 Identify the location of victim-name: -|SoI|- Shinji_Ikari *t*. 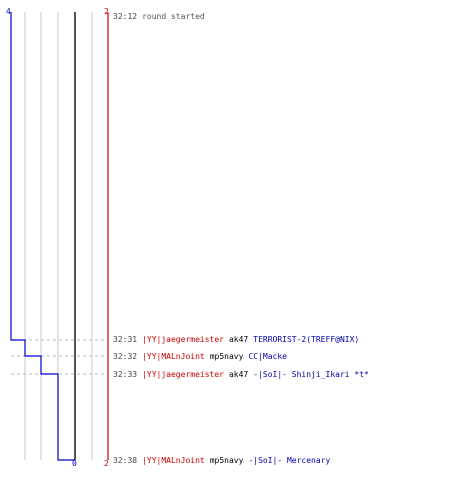
(311, 374).